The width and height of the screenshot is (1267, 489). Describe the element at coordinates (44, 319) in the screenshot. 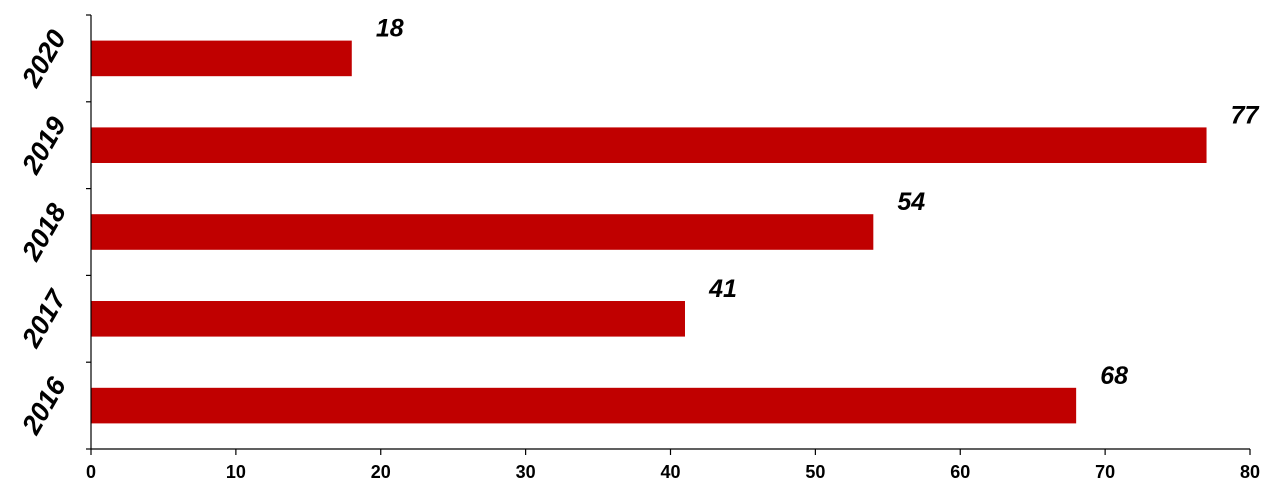

I see `y-tick-label-2017: 2017` at that location.